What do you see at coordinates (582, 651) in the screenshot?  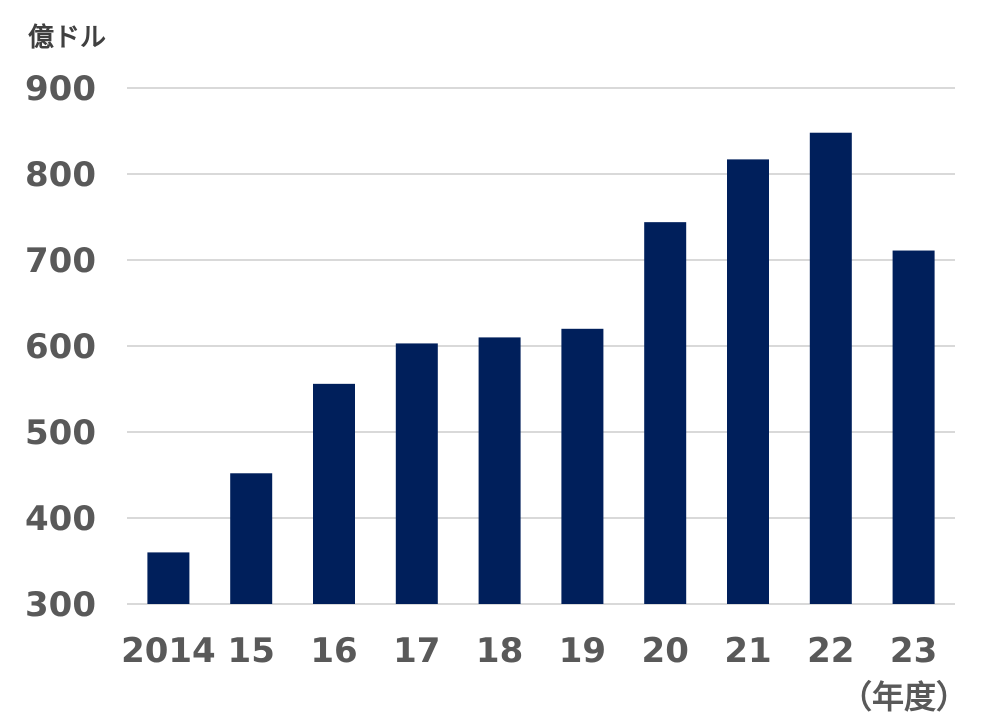 I see `x-tick-label: 19` at bounding box center [582, 651].